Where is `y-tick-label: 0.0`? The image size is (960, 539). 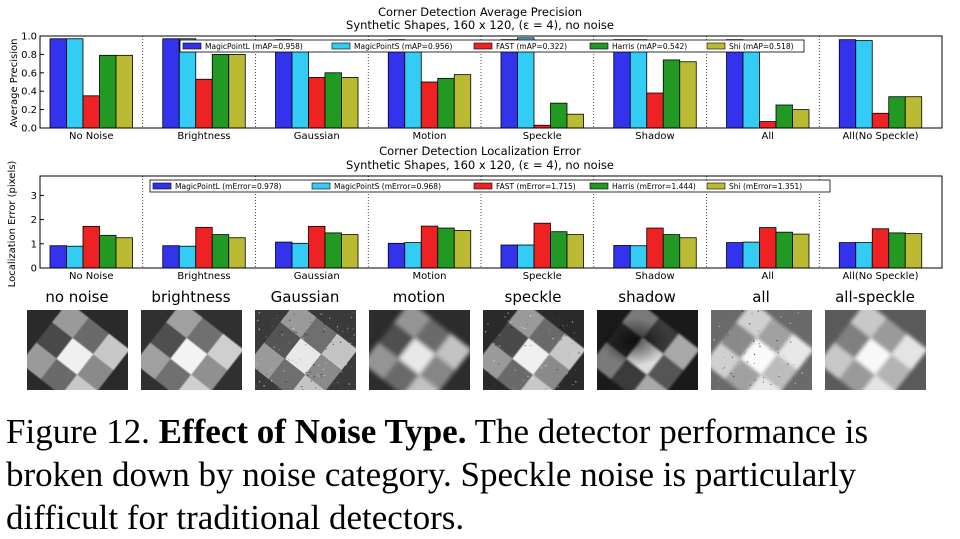
y-tick-label: 0.0 is located at coordinates (29, 129).